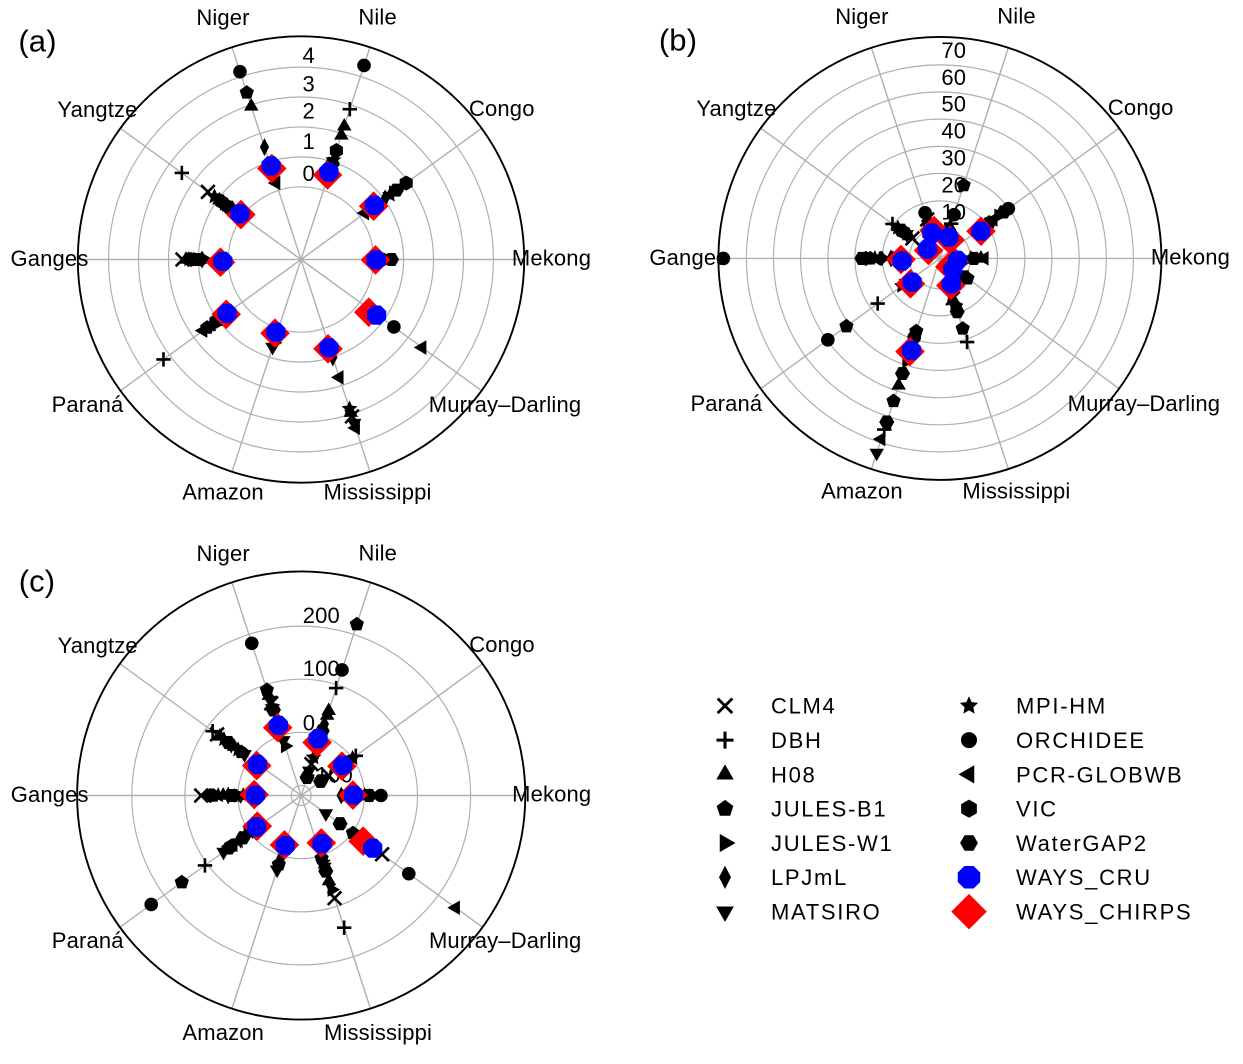  What do you see at coordinates (953, 158) in the screenshot?
I see `svg-text: 30` at bounding box center [953, 158].